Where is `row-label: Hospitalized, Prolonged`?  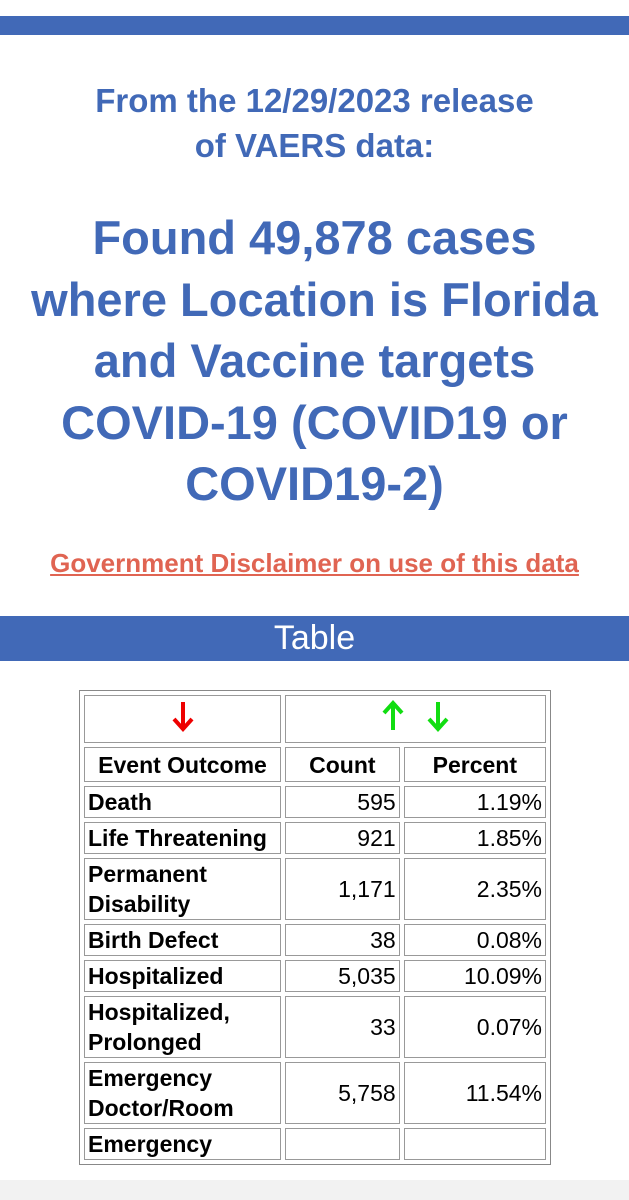
row-label: Hospitalized, Prolonged is located at coordinates (182, 1027).